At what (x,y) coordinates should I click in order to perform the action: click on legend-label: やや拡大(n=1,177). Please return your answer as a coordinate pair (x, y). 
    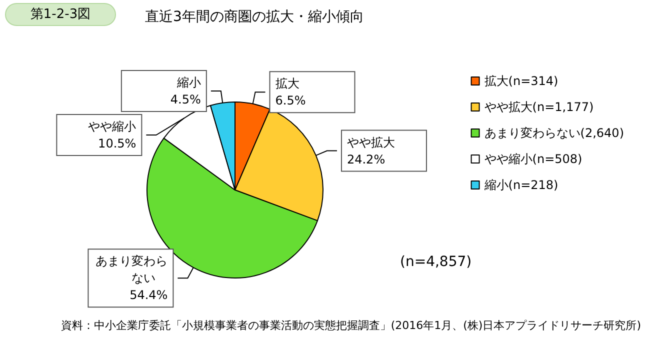
    Looking at the image, I should click on (539, 107).